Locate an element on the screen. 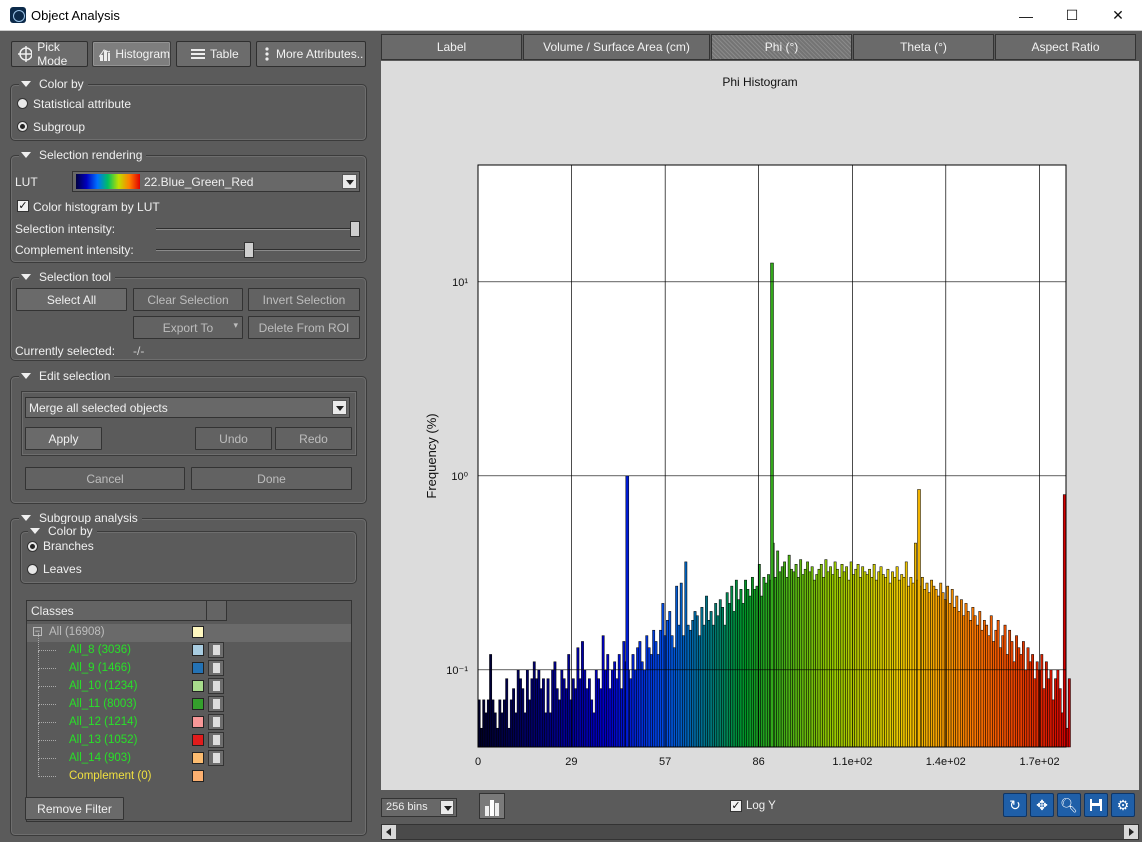 The width and height of the screenshot is (1142, 842). class-row: All_8 (3036) is located at coordinates (189, 646).